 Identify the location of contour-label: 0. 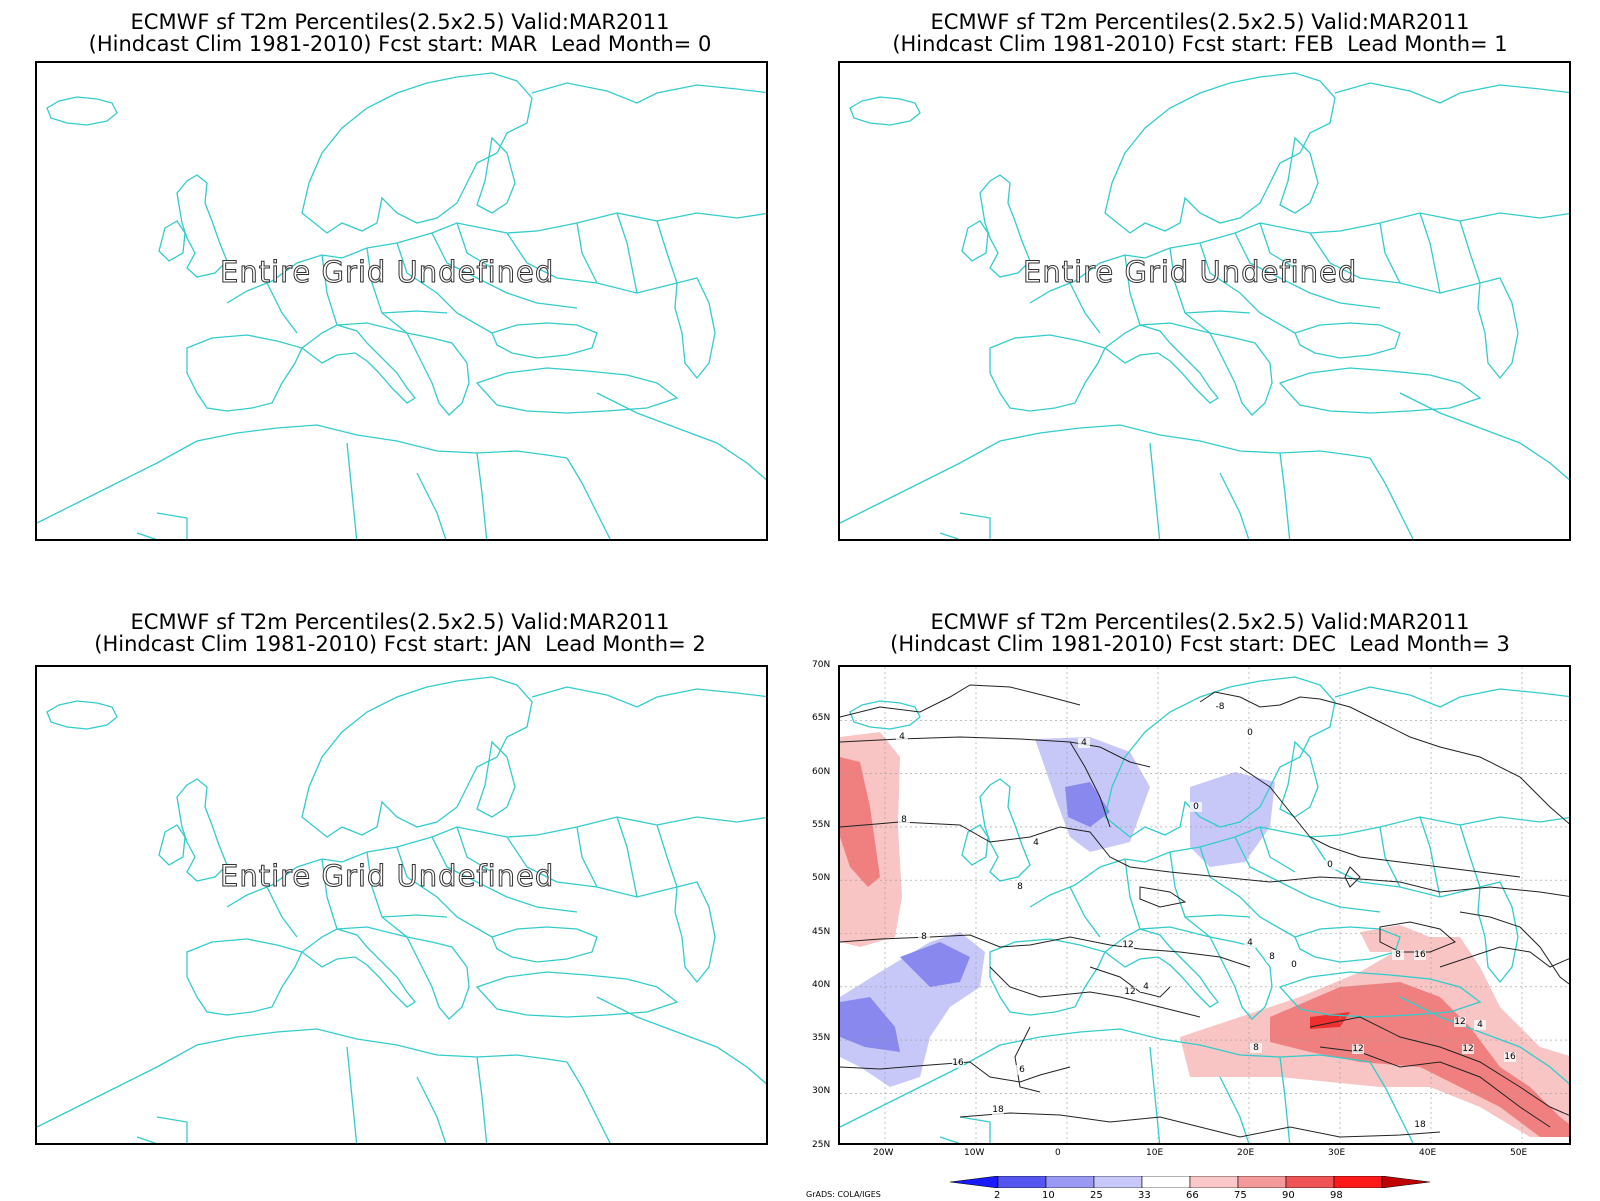
(1330, 865).